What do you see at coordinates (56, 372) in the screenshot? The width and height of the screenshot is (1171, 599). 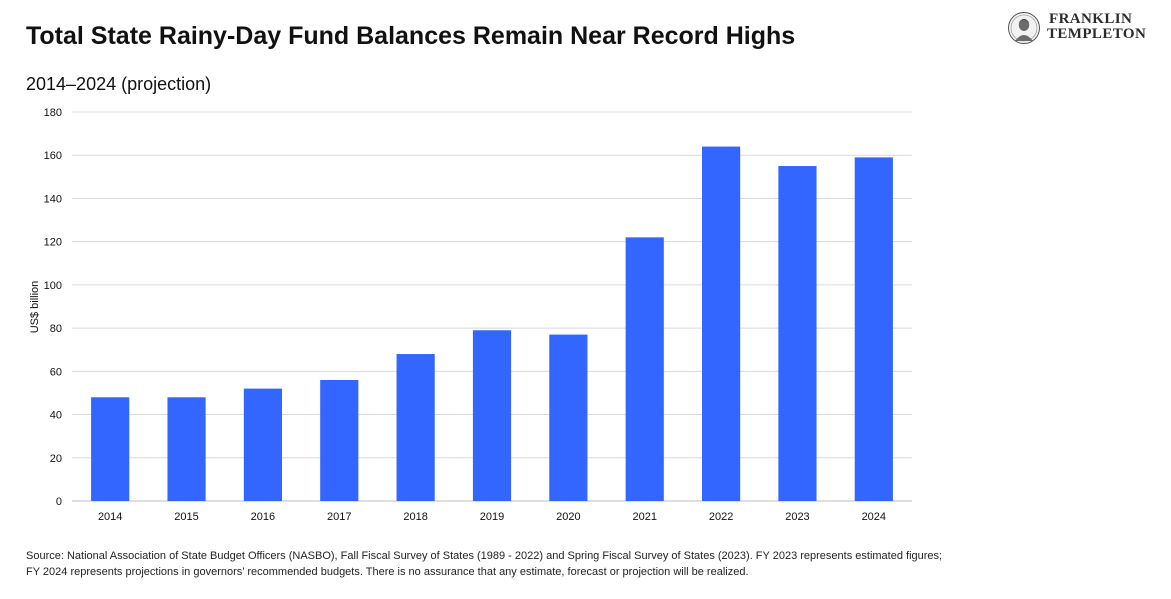 I see `y-tick-label: 60` at bounding box center [56, 372].